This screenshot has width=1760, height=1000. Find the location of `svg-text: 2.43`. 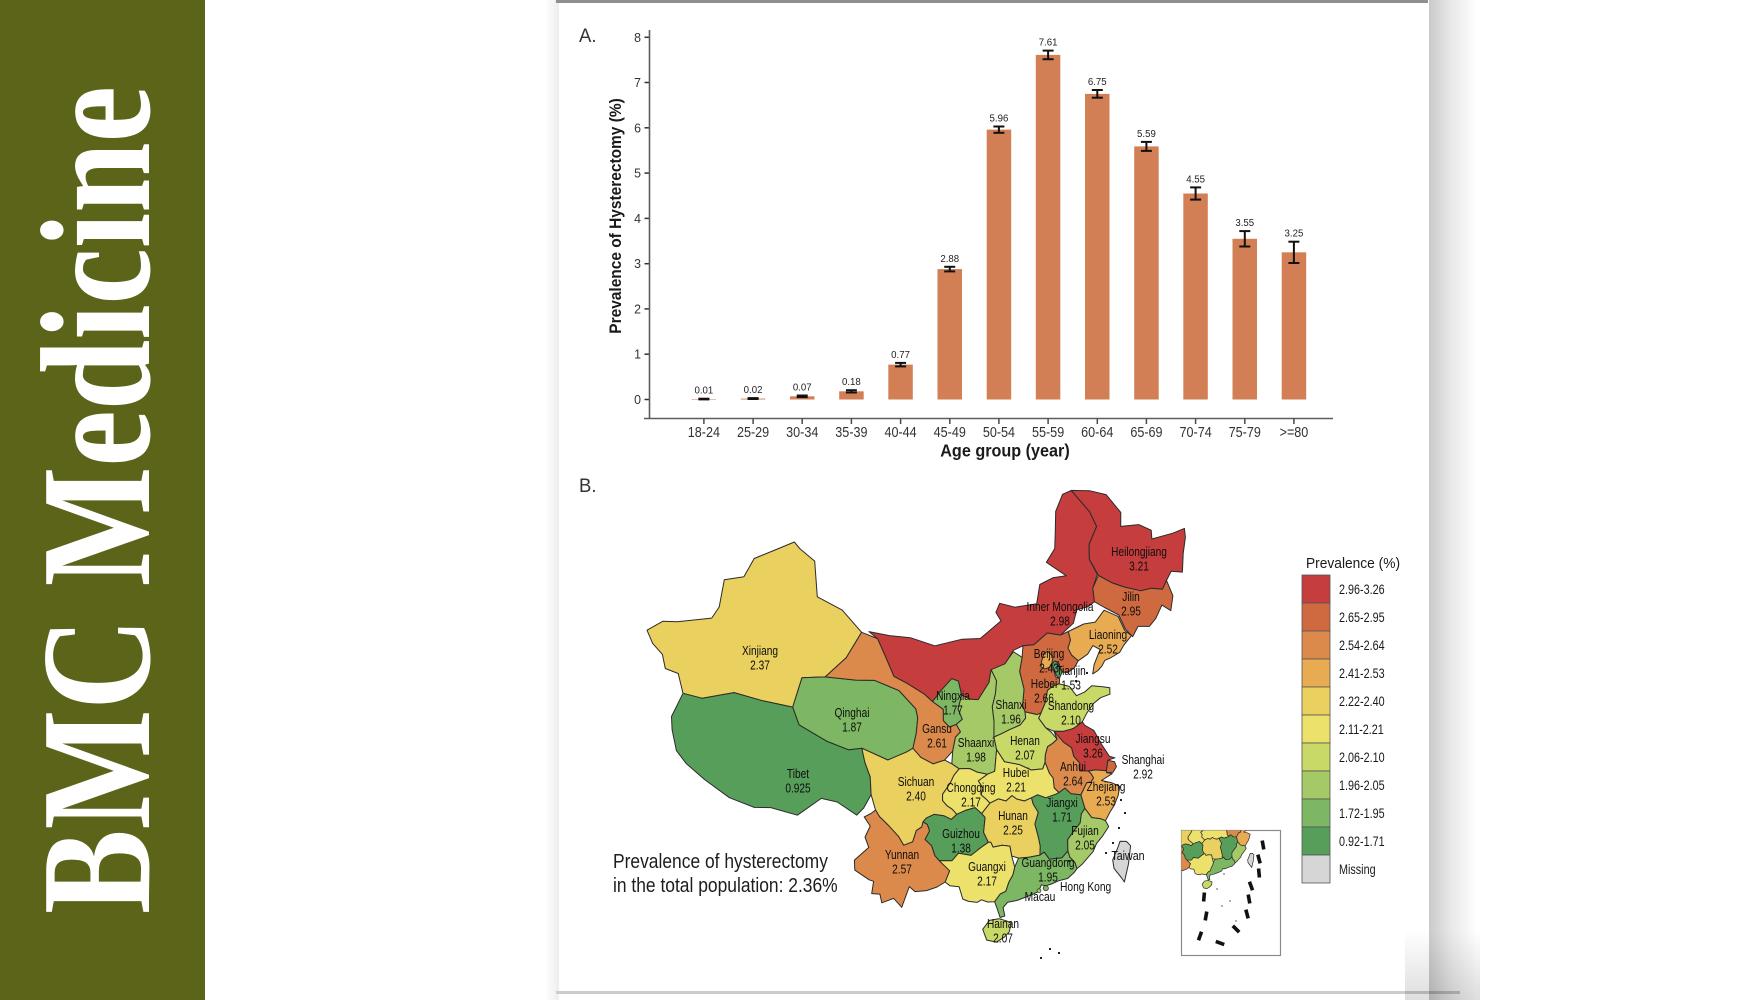

svg-text: 2.43 is located at coordinates (1049, 668).